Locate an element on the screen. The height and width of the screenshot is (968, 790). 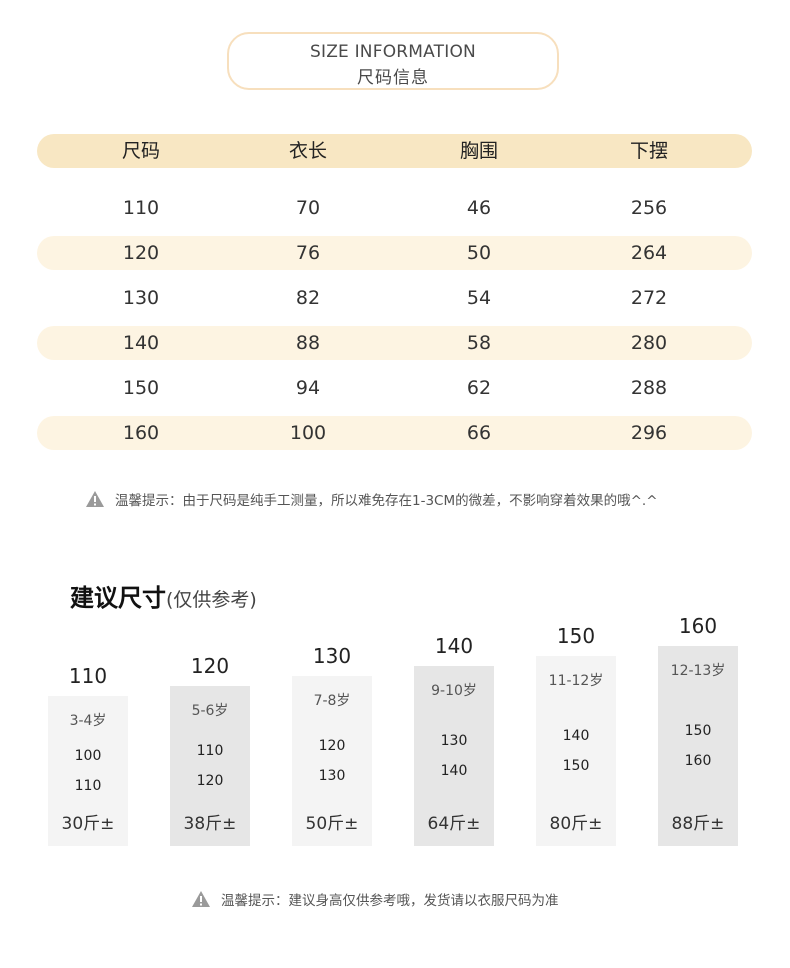
column-height-min: 150 is located at coordinates (698, 731).